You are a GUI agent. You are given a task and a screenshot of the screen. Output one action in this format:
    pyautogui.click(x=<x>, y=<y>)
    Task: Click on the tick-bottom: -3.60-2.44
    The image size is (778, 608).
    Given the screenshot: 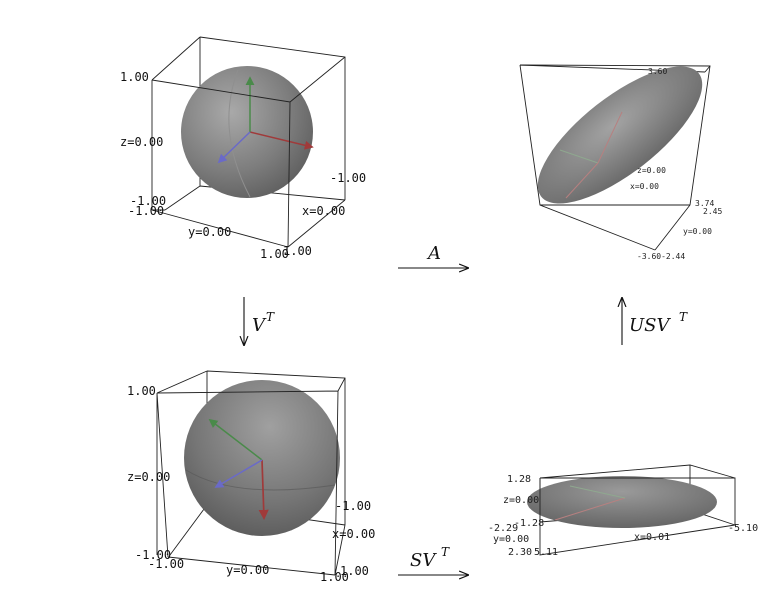 What is the action you would take?
    pyautogui.click(x=661, y=256)
    